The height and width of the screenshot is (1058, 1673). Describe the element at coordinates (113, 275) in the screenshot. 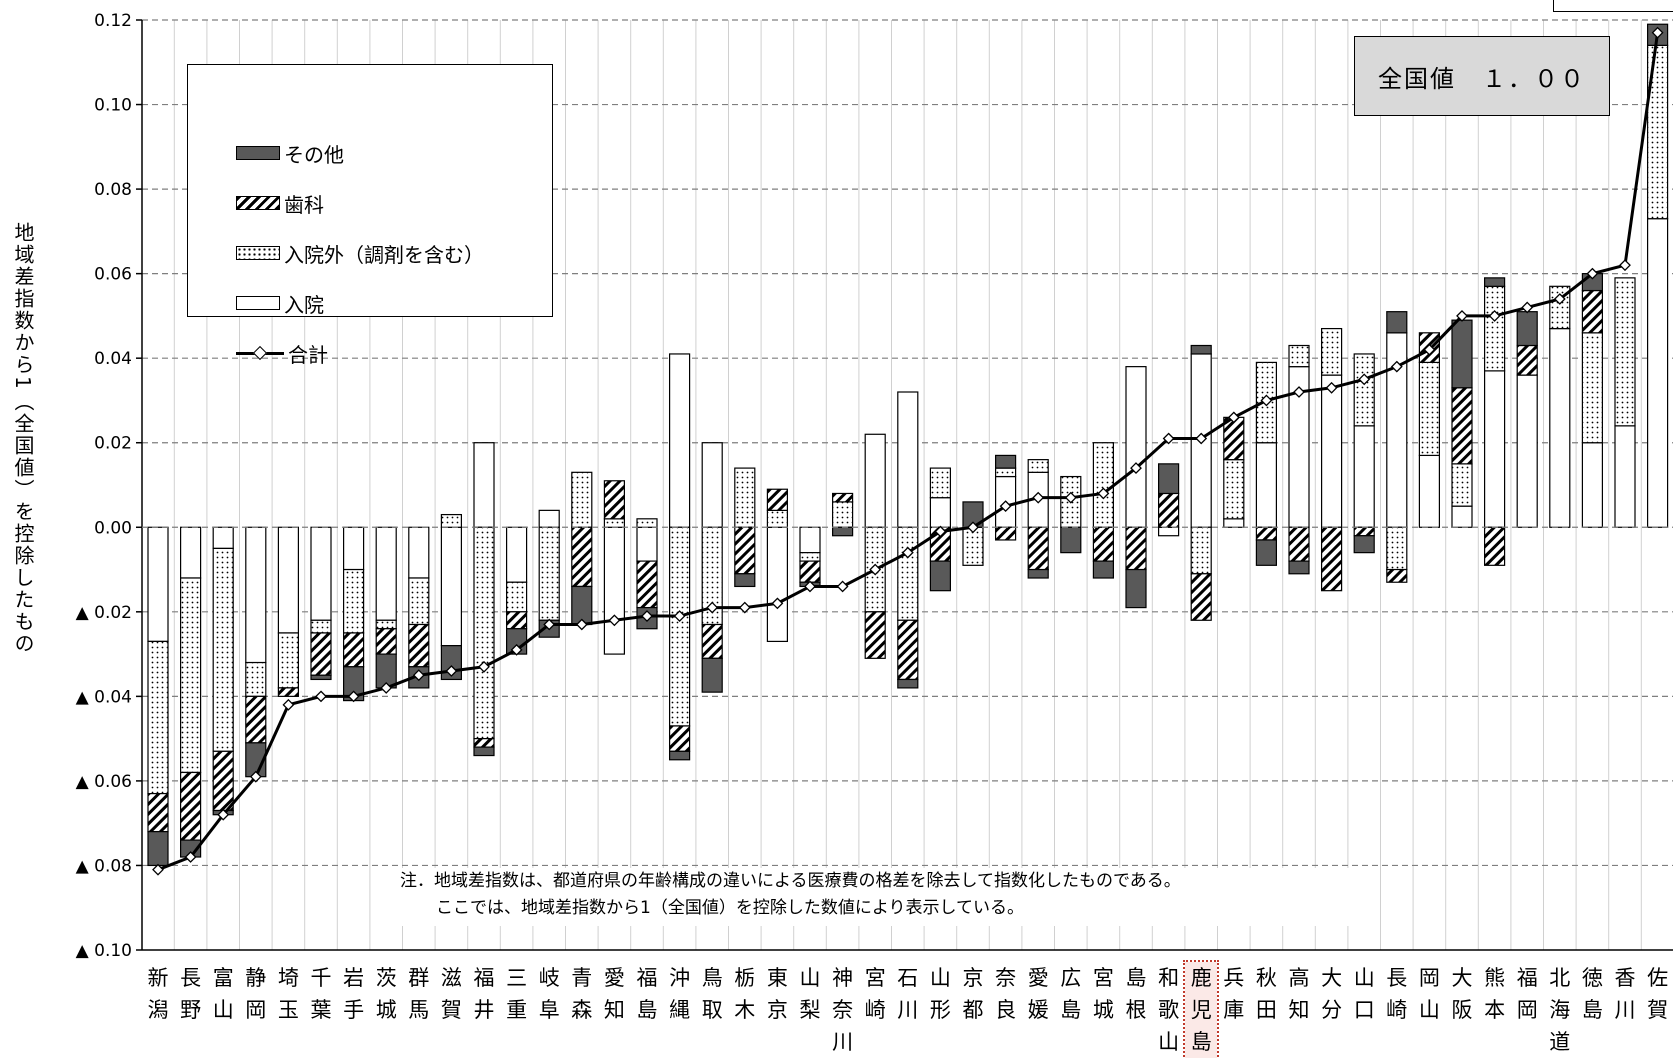

I see `y-tick-label: 0.06` at that location.